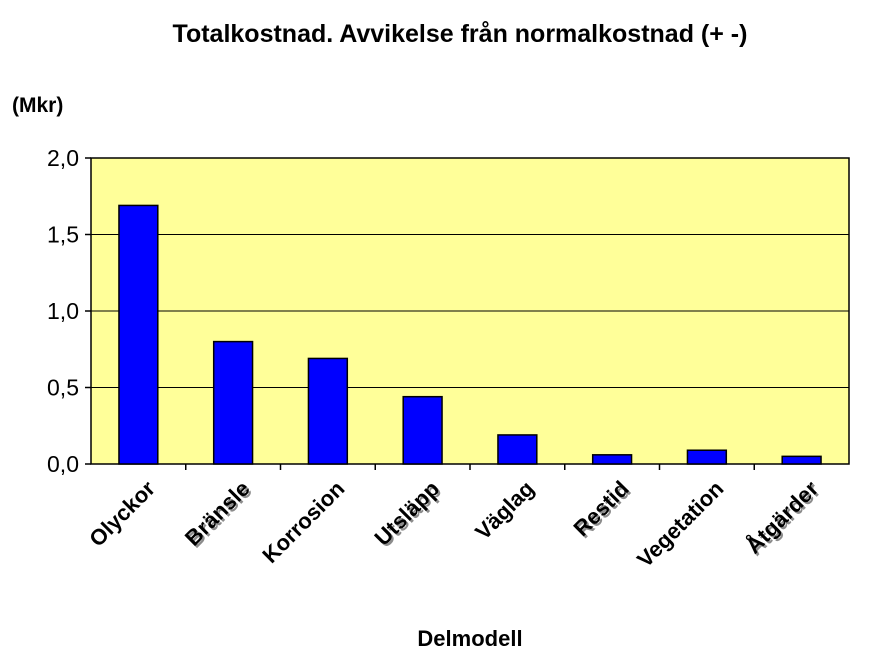  What do you see at coordinates (63, 158) in the screenshot?
I see `y-tick-label: 2,0` at bounding box center [63, 158].